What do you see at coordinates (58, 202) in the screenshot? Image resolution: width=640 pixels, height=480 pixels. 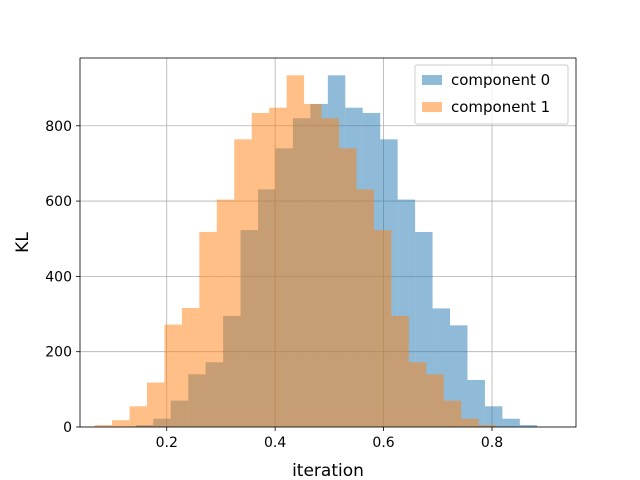 I see `y-tick-label: 600` at bounding box center [58, 202].